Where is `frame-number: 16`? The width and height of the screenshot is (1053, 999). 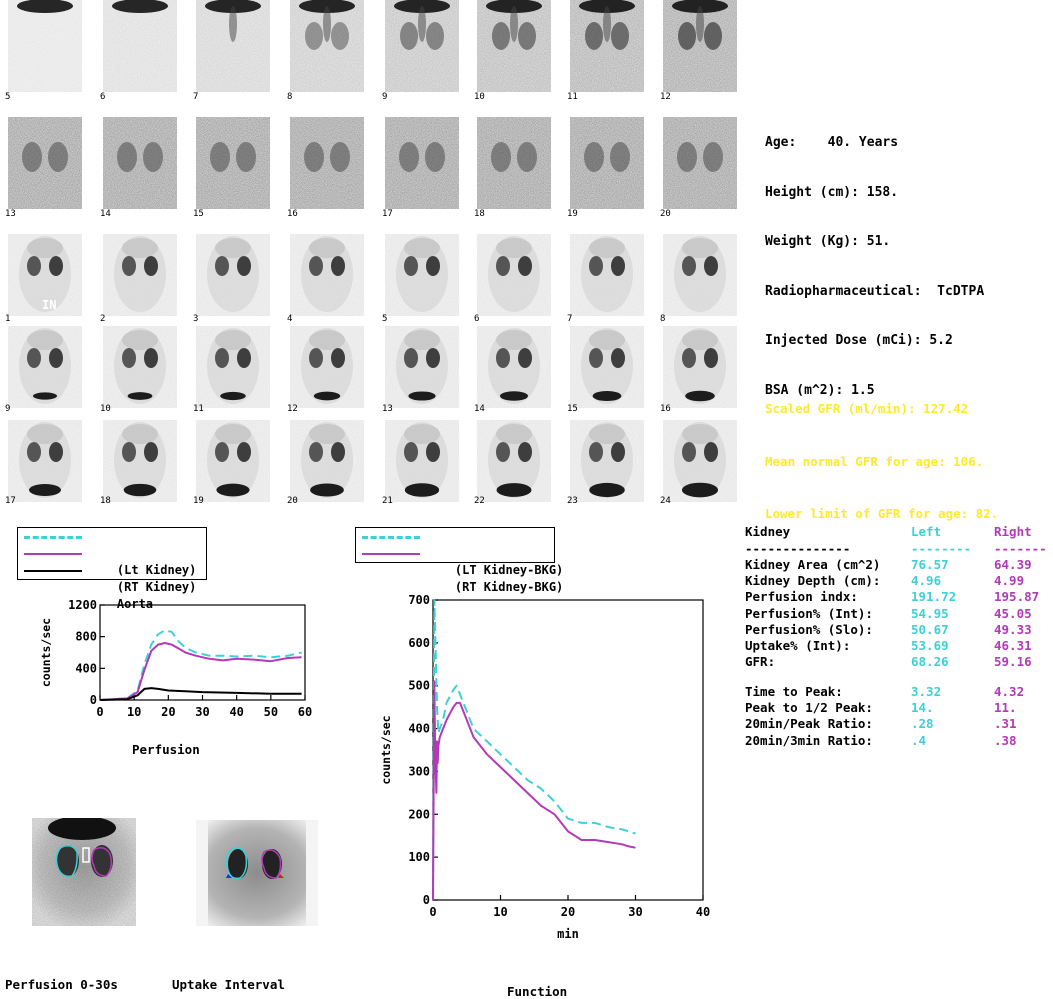
frame-number: 16 is located at coordinates (665, 409).